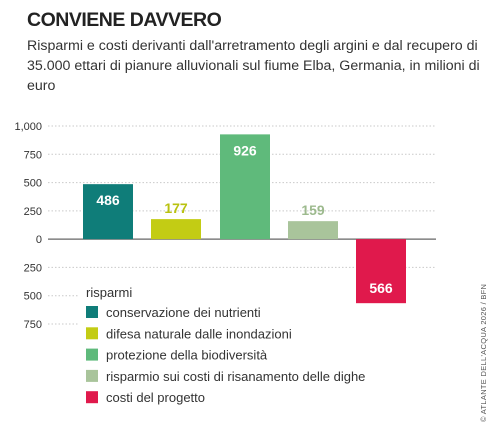 This screenshot has height=426, width=489. Describe the element at coordinates (313, 210) in the screenshot. I see `bar-data-label: 159` at that location.